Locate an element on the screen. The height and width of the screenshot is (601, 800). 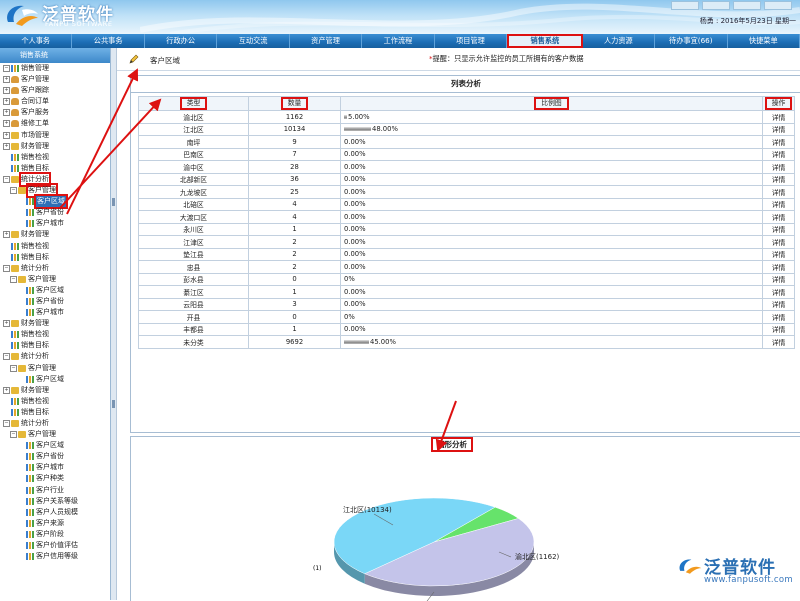
sidebar-title: 销售系统 is located at coordinates (55, 55).